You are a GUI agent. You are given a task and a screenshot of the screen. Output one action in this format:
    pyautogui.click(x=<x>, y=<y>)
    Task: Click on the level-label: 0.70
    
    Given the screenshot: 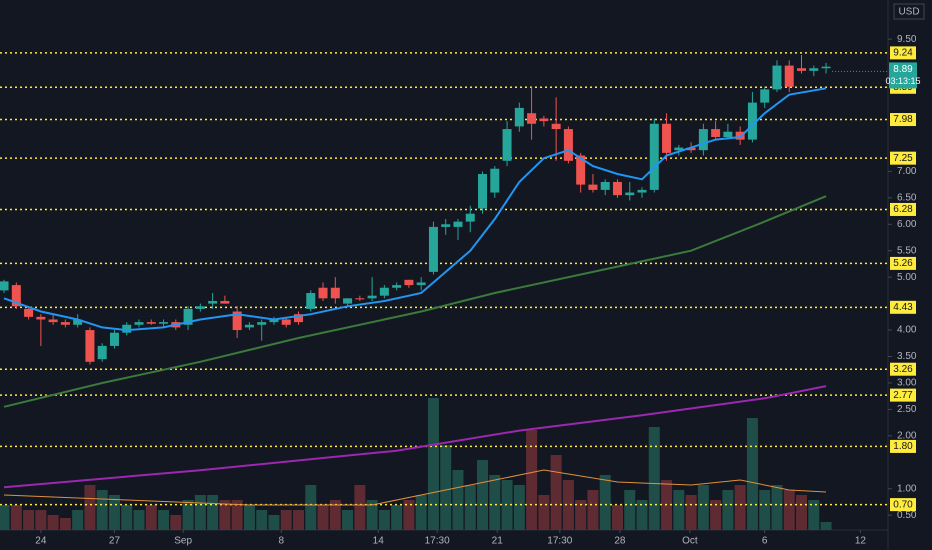 What is the action you would take?
    pyautogui.click(x=903, y=504)
    